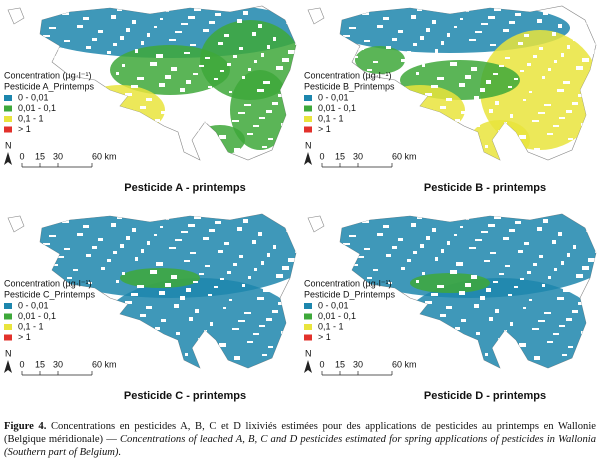 The image size is (600, 467). What do you see at coordinates (185, 396) in the screenshot?
I see `panel-caption: Pesticide C - printemps` at bounding box center [185, 396].